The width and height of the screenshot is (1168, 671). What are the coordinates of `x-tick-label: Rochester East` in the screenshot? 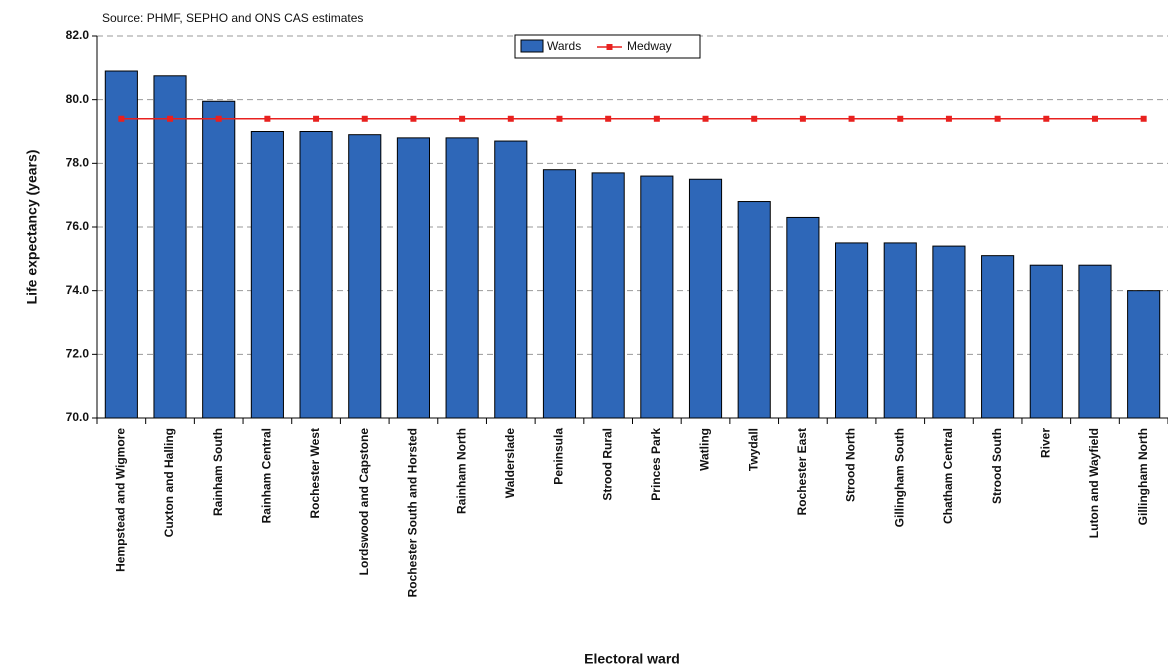 It's located at (802, 471).